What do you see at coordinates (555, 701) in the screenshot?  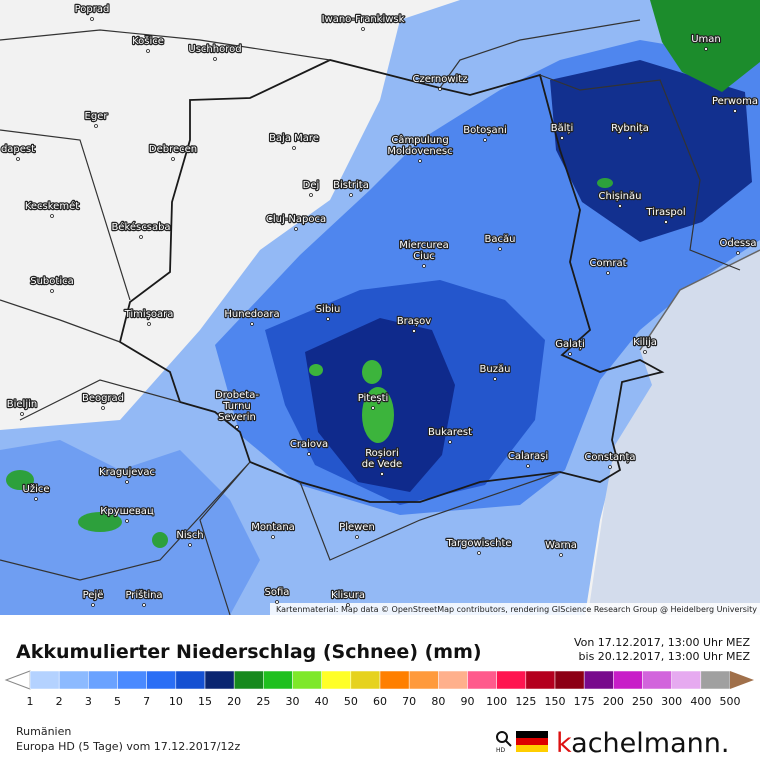 I see `legend-label: 150` at bounding box center [555, 701].